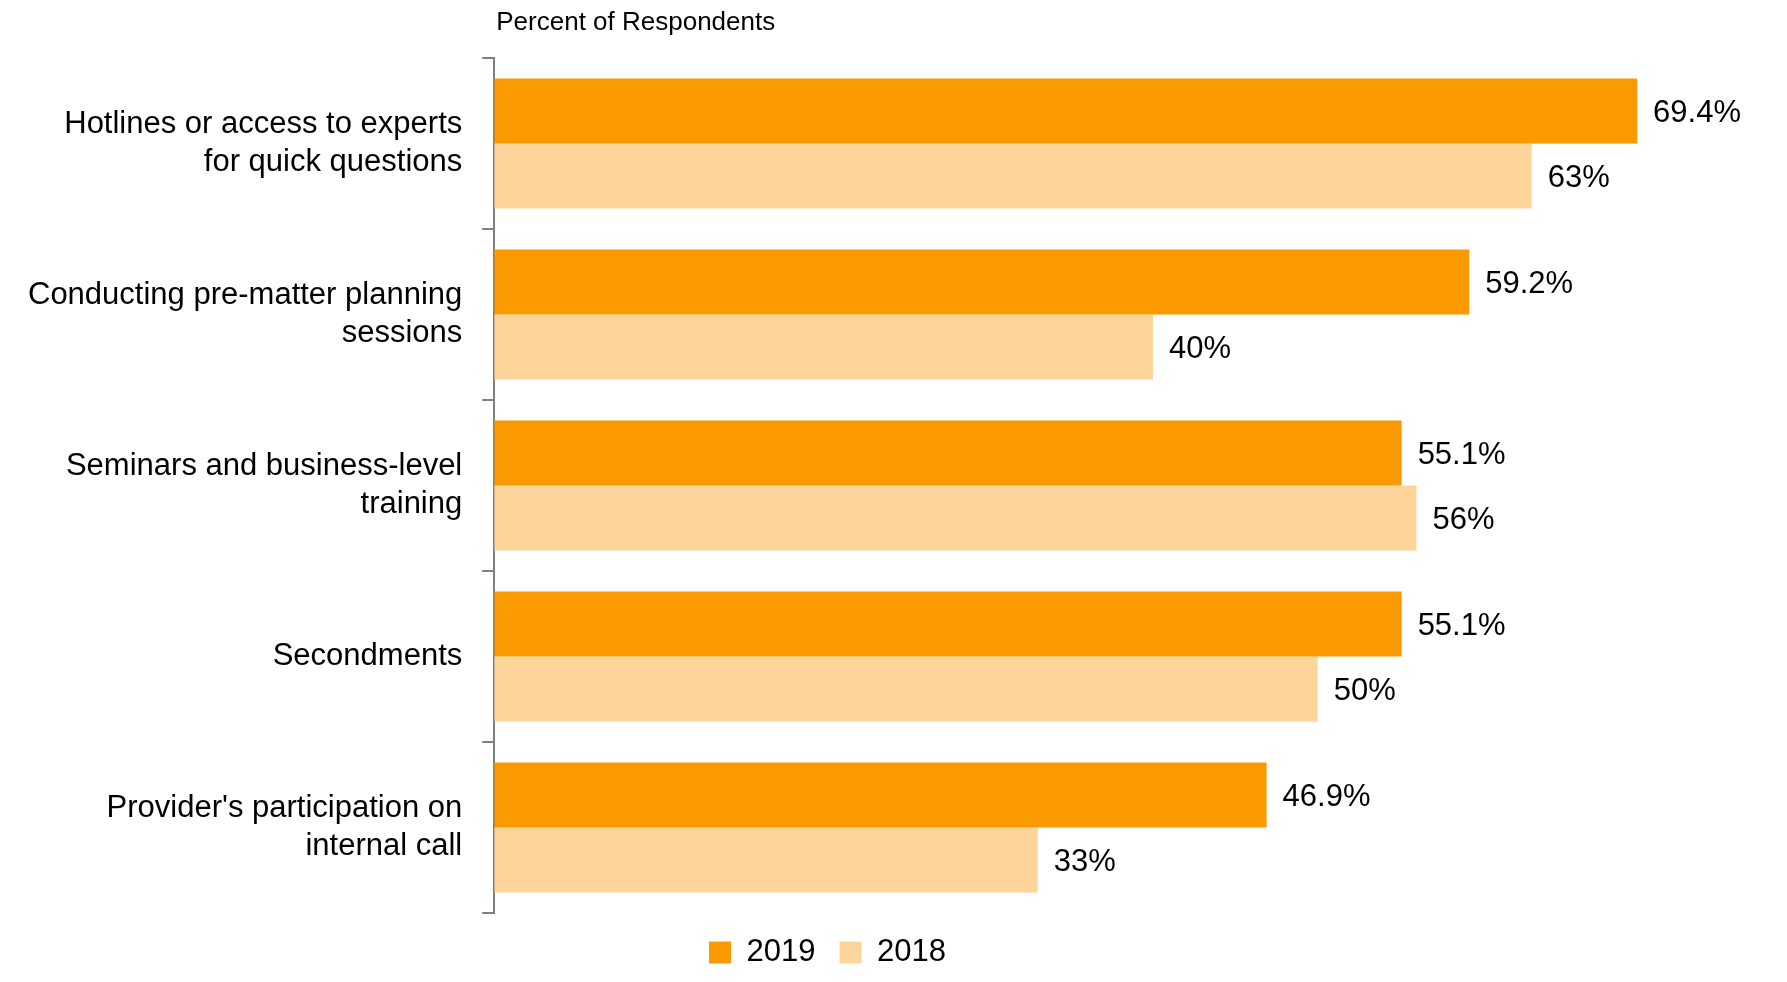 This screenshot has height=982, width=1787. What do you see at coordinates (636, 21) in the screenshot?
I see `x-axis-title: Percent of Respondents` at bounding box center [636, 21].